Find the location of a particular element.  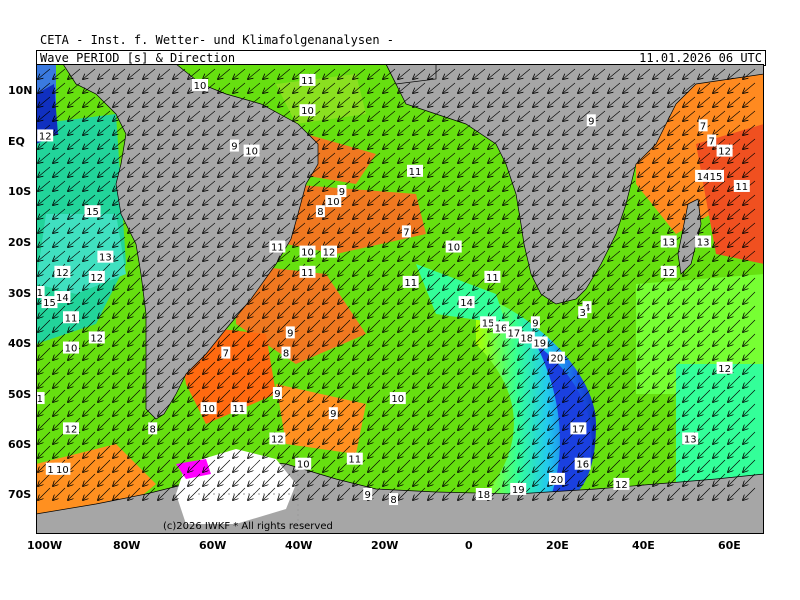

period-label: 14 is located at coordinates (703, 177).